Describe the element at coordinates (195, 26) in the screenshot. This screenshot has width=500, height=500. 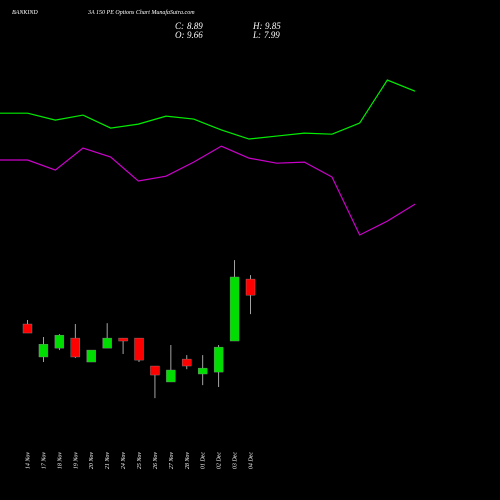
I see `close-value: 8.89` at that location.